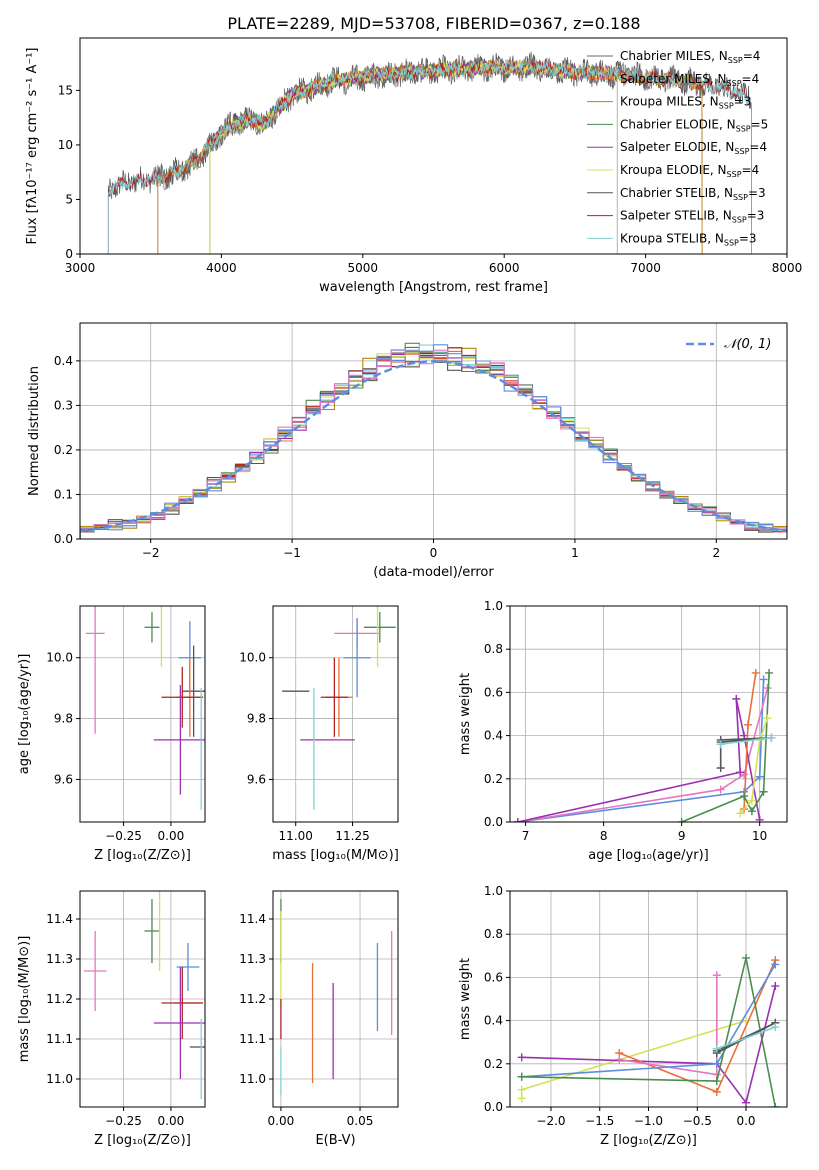 The image size is (819, 1170). What do you see at coordinates (716, 553) in the screenshot?
I see `x-tick-label: 2` at bounding box center [716, 553].